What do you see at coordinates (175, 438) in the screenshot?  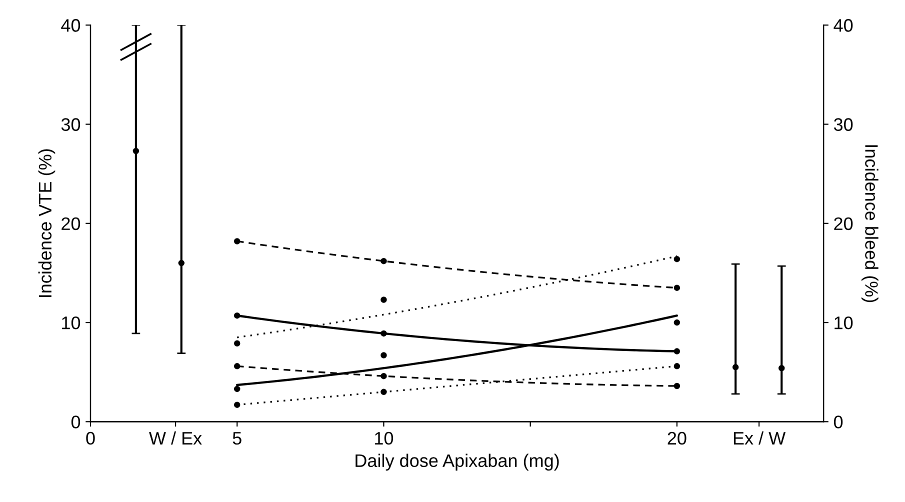 I see `x-tick-label: W / Ex` at bounding box center [175, 438].